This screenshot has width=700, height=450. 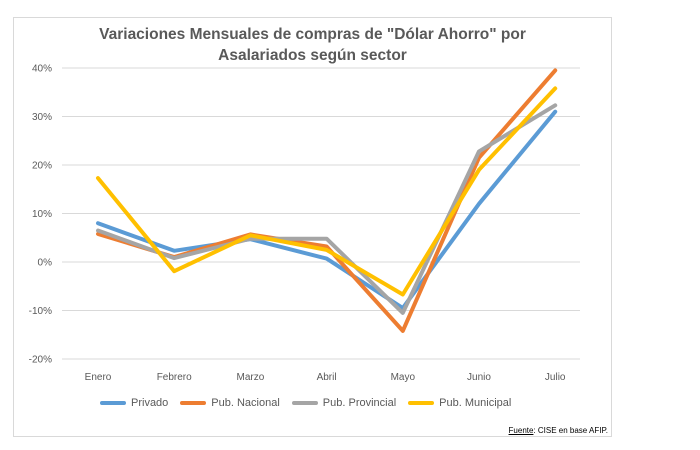 I want to click on source-note: Fuente: CISE en base AFIP., so click(x=558, y=430).